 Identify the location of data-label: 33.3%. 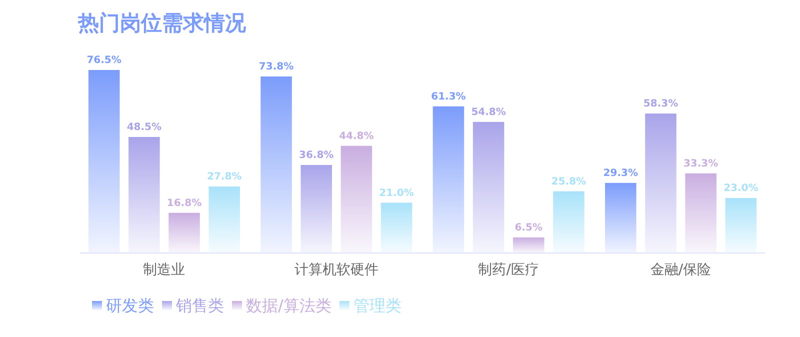
(700, 164).